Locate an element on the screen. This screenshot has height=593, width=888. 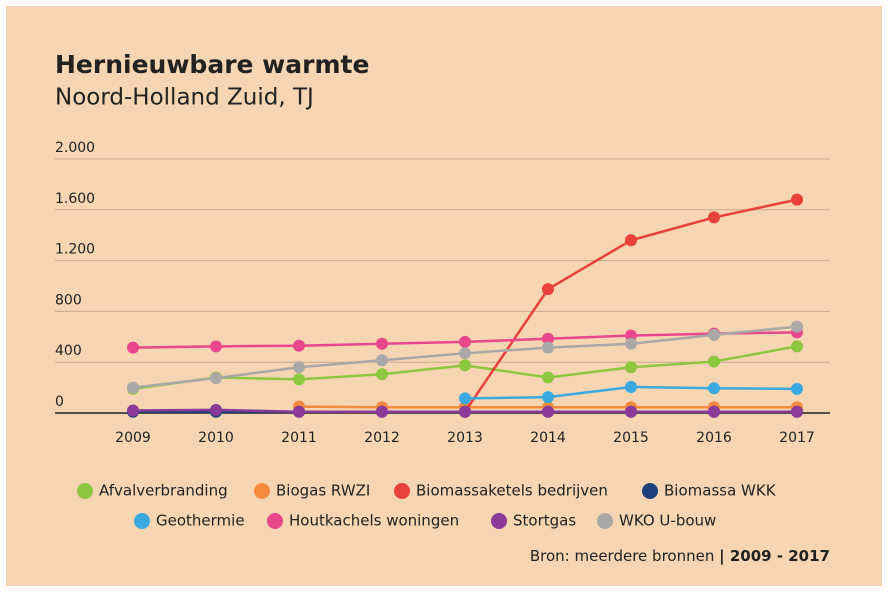
x-tick-label: 2010 is located at coordinates (216, 438).